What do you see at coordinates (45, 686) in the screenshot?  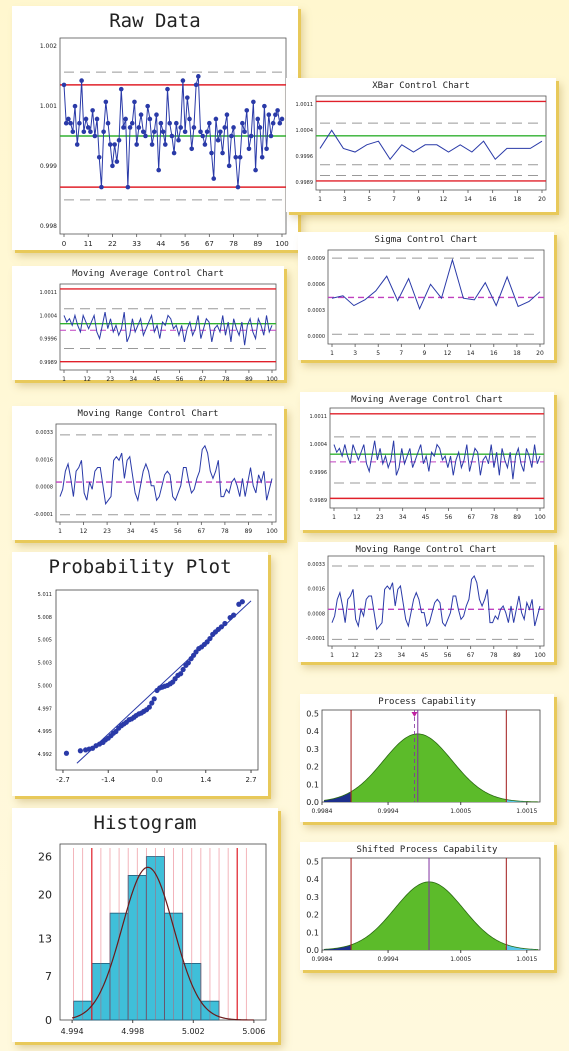 I see `prob-ytick-label-4: 5.000` at bounding box center [45, 686].